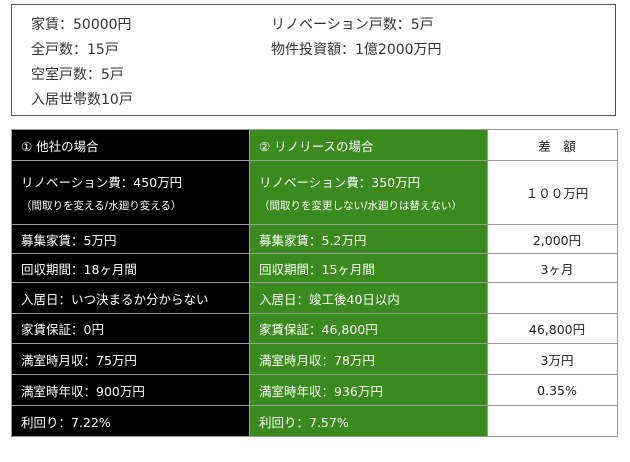 This screenshot has width=630, height=462. Describe the element at coordinates (130, 421) in the screenshot. I see `cell-other: 利回り：7.22%` at that location.